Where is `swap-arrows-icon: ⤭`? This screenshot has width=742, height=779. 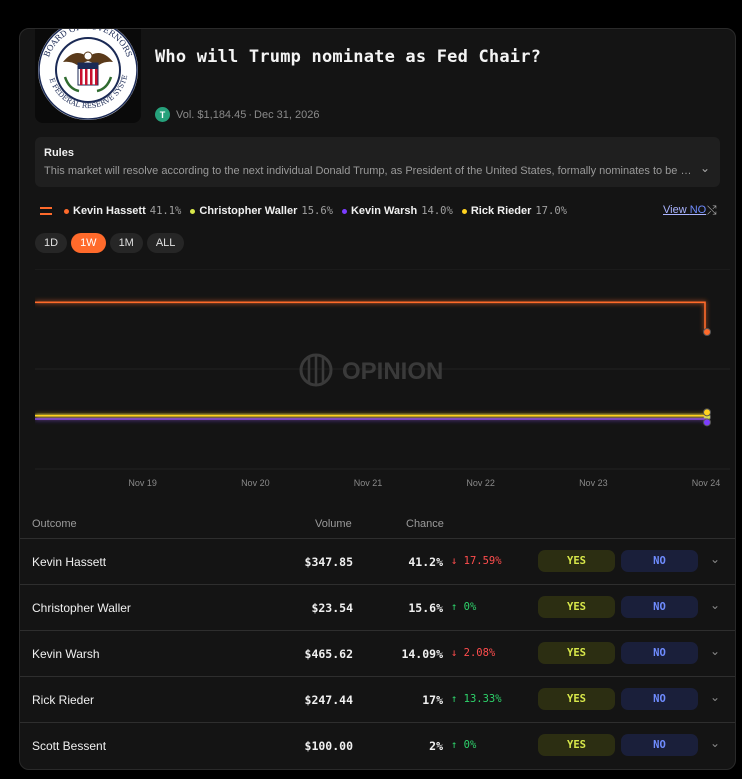
swap-arrows-icon: ⤭ is located at coordinates (712, 210).